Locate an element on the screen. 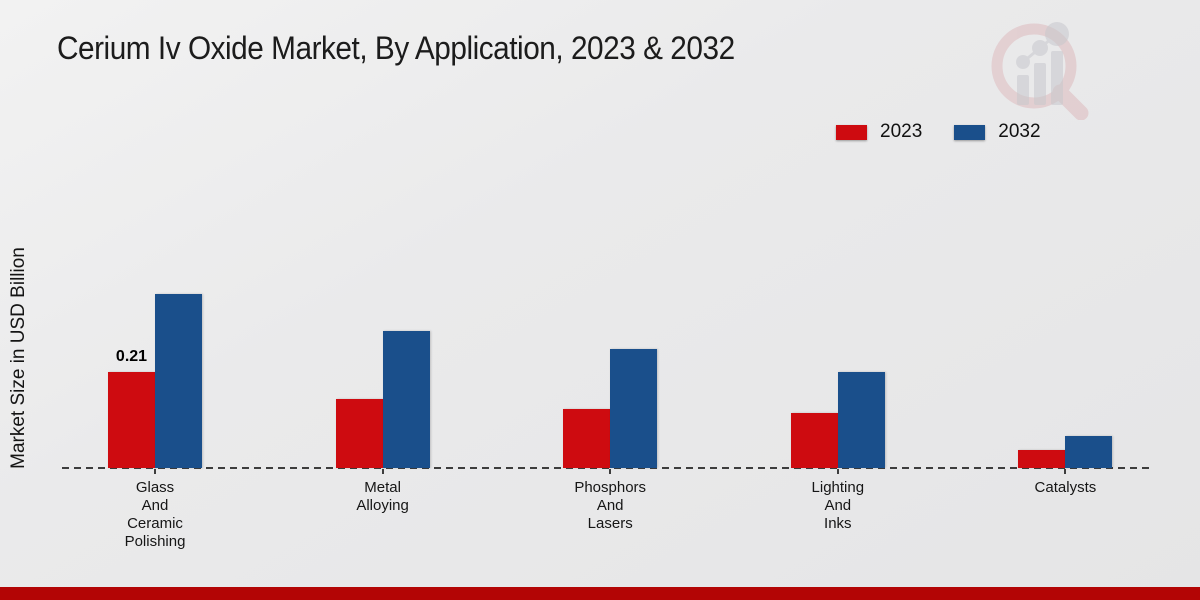  legend-item-2023: 2023 is located at coordinates (879, 132).